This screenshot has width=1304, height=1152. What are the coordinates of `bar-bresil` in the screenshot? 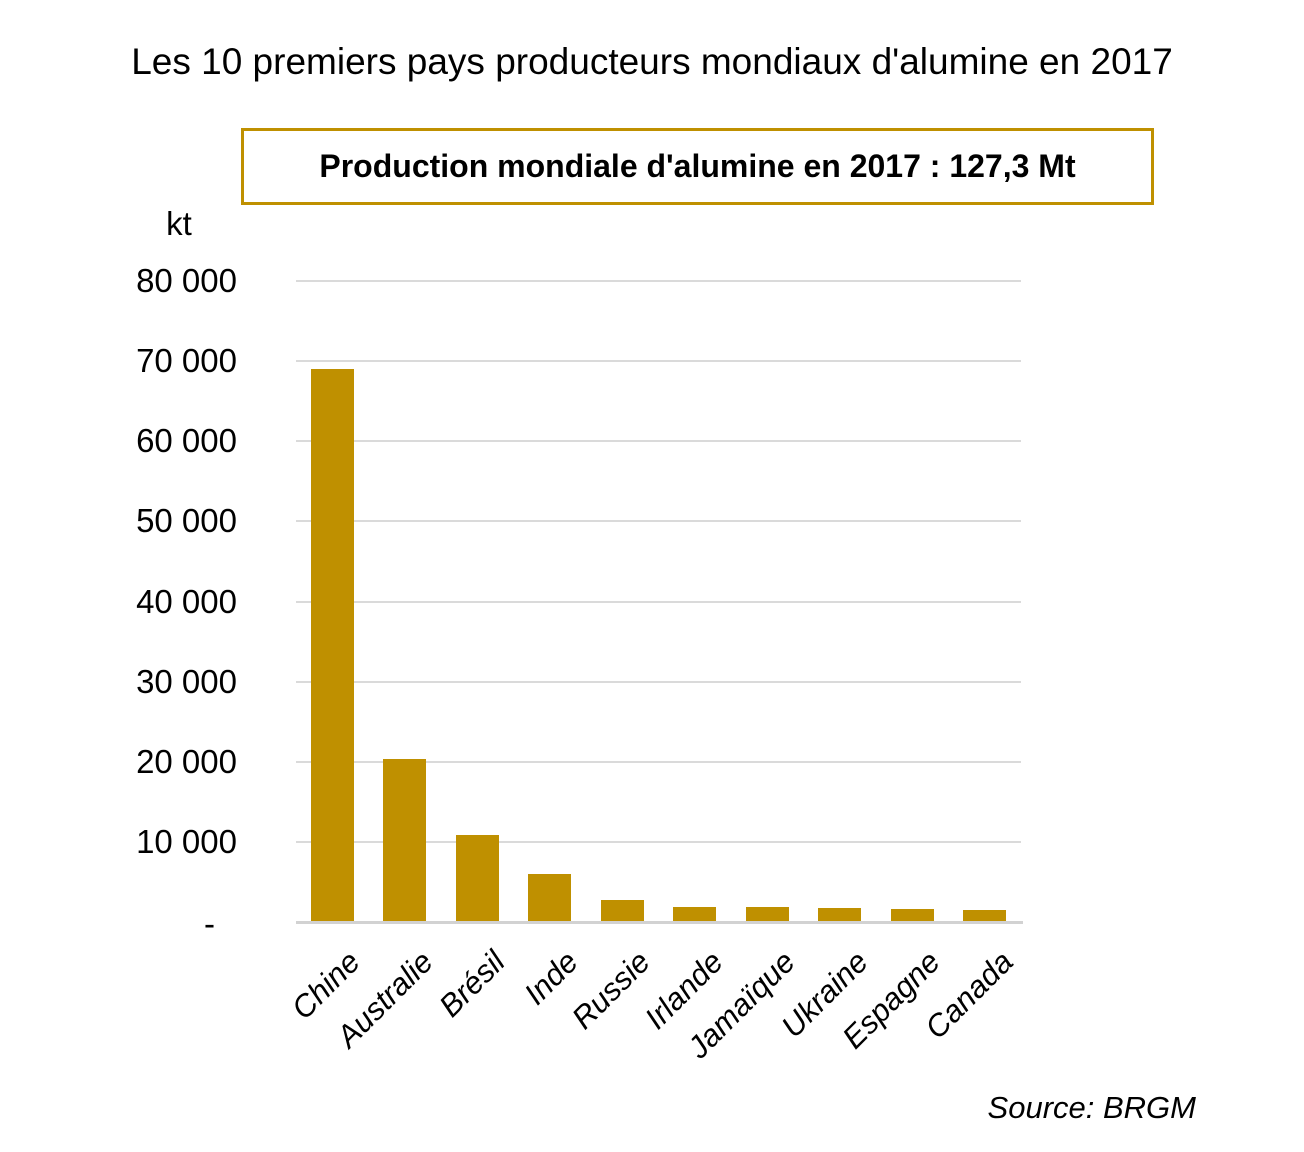 It's located at (477, 878).